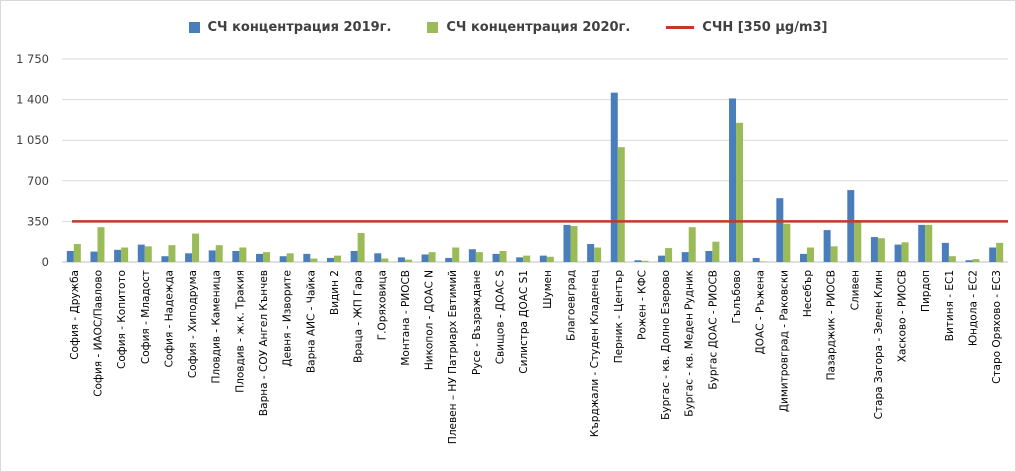  Describe the element at coordinates (32, 140) in the screenshot. I see `y-tick-label: 1 050` at that location.